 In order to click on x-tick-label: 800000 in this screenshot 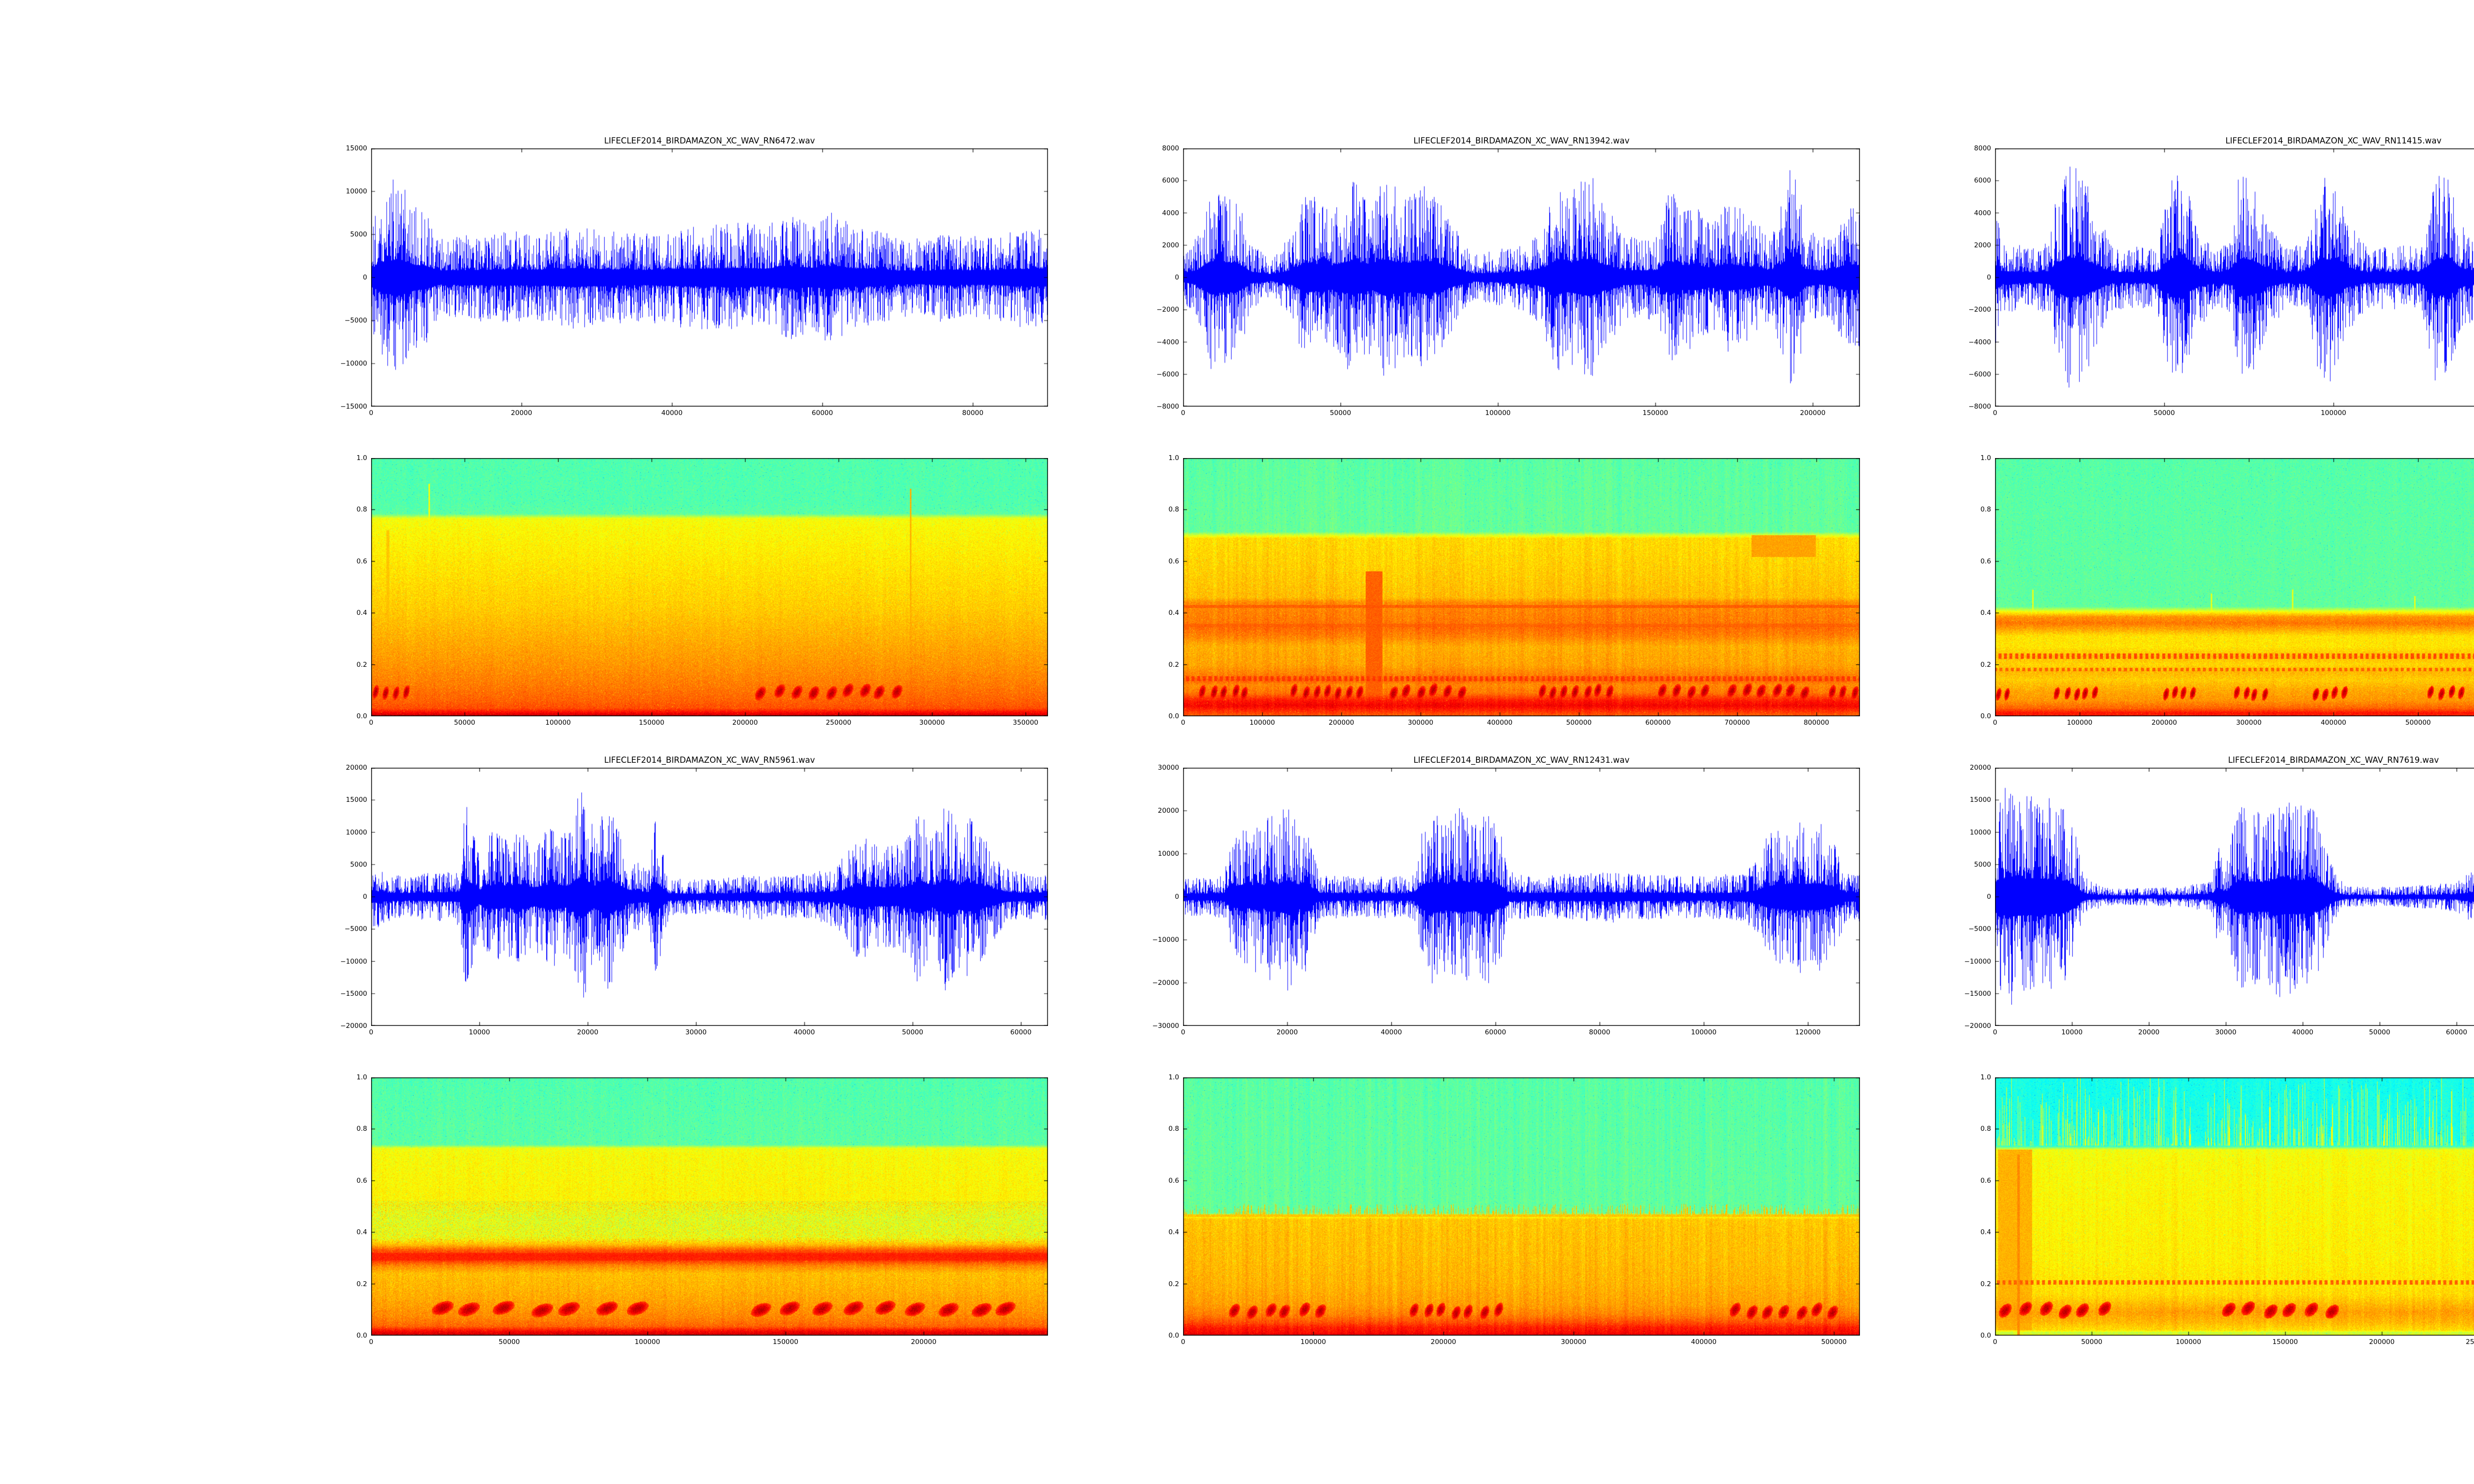, I will do `click(1817, 723)`.